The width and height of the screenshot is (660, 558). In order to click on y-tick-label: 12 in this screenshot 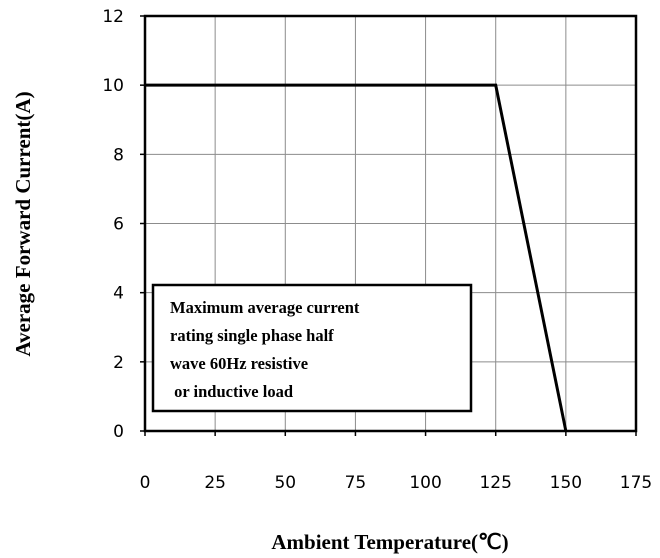, I will do `click(113, 17)`.